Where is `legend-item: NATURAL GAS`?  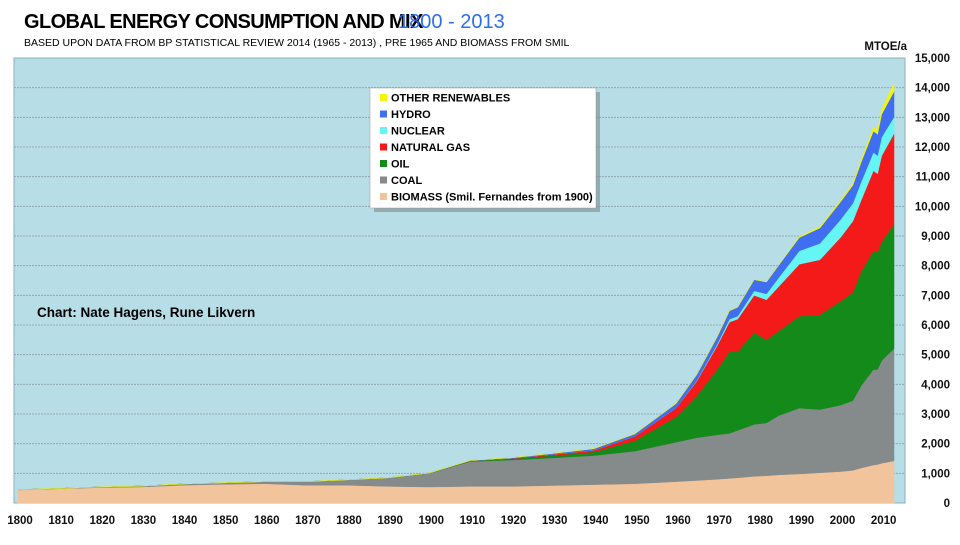
legend-item: NATURAL GAS is located at coordinates (425, 148).